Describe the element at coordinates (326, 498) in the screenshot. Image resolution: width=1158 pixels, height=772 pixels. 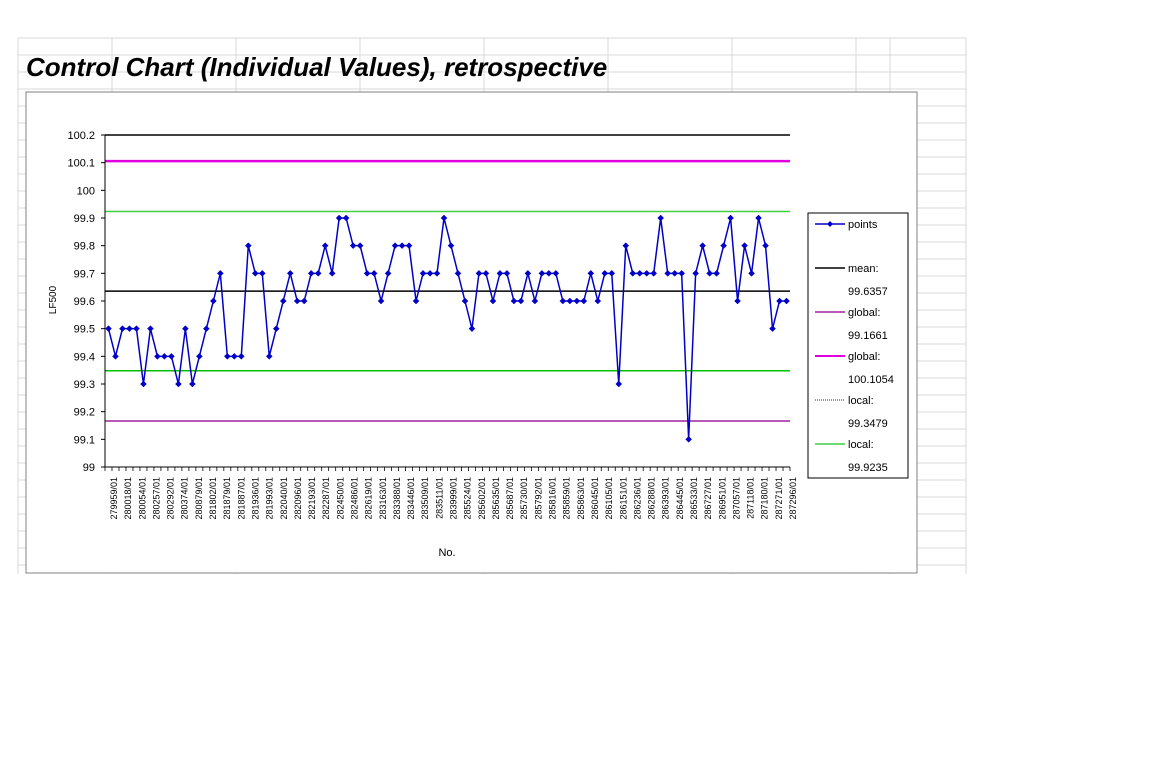
I see `x-tick-label: 282287/01` at that location.